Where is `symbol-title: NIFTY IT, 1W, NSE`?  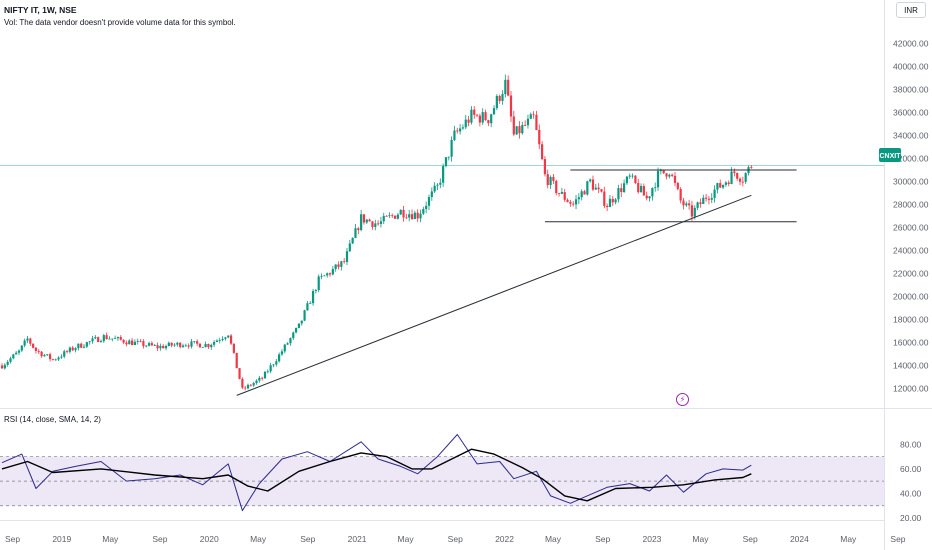
symbol-title: NIFTY IT, 1W, NSE is located at coordinates (40, 10).